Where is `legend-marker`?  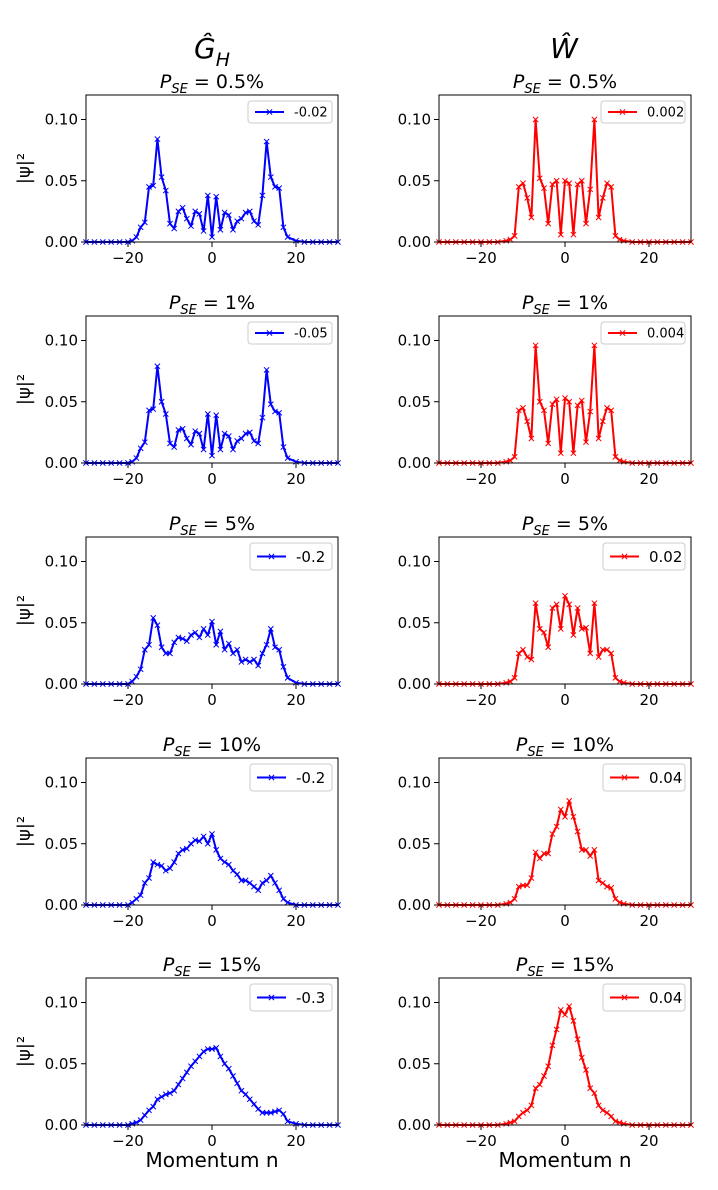 legend-marker is located at coordinates (269, 333).